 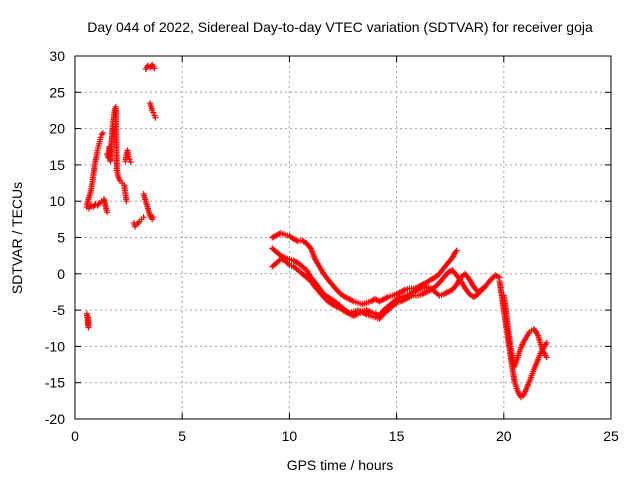 What do you see at coordinates (17, 238) in the screenshot?
I see `y-axis-label: SDTVAR / TECUs` at bounding box center [17, 238].